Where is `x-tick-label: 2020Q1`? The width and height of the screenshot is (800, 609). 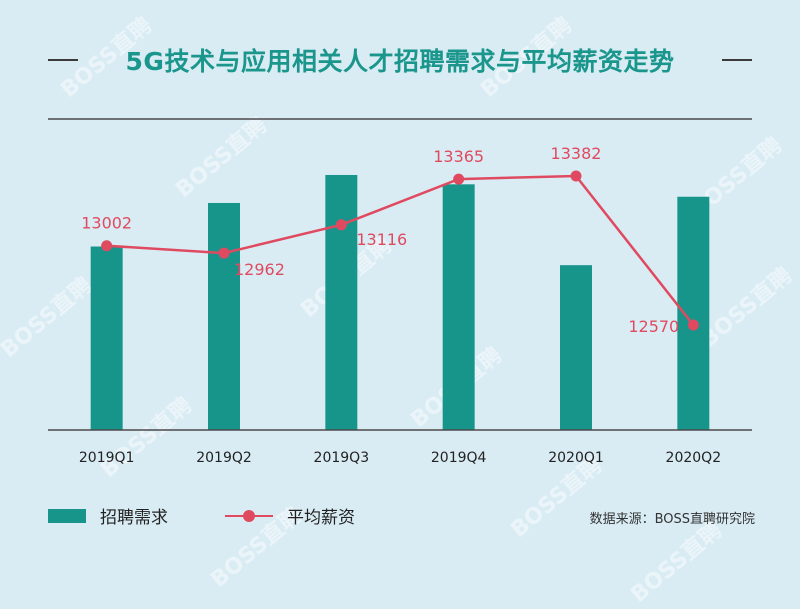
x-tick-label: 2020Q1 is located at coordinates (576, 458).